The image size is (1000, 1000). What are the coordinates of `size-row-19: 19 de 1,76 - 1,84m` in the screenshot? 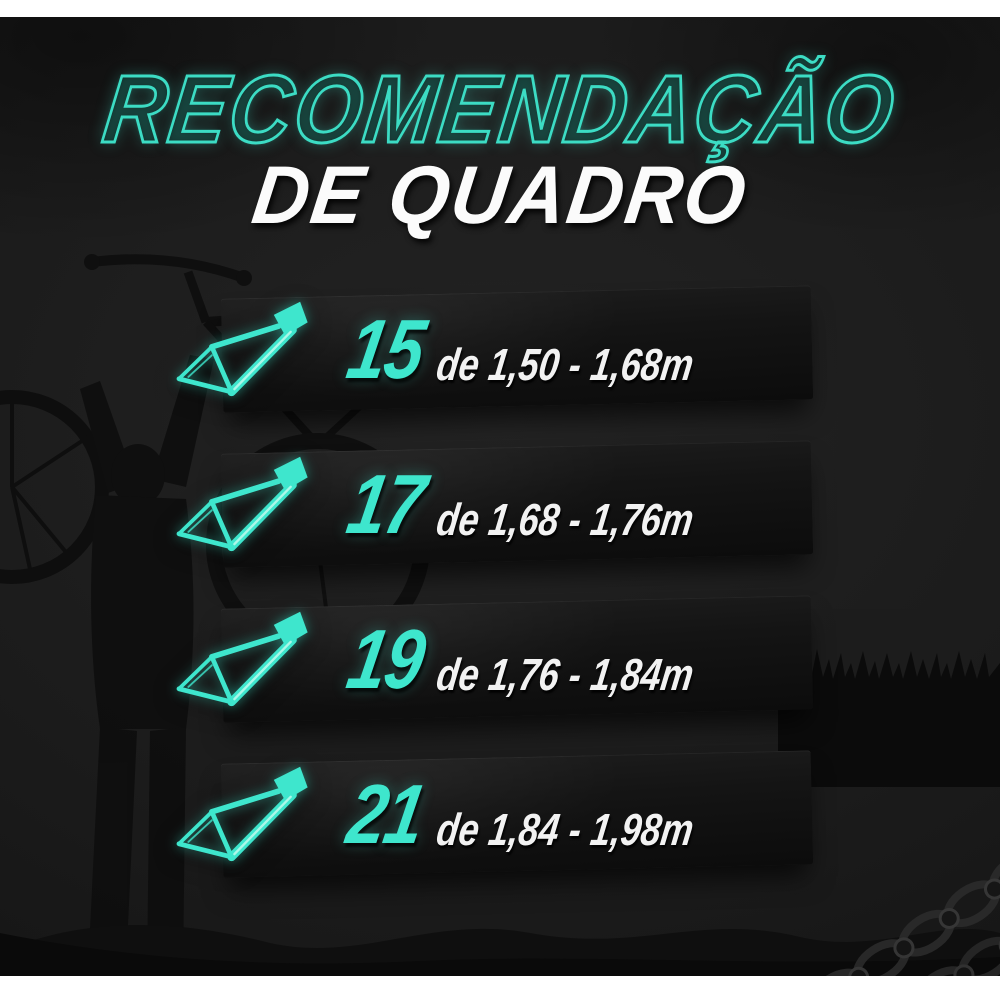 It's located at (495, 659).